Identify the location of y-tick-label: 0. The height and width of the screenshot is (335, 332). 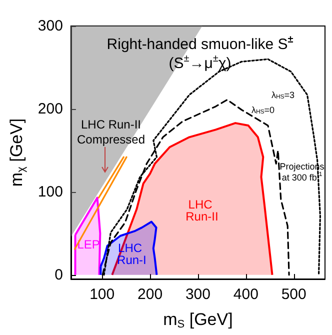
(58, 275).